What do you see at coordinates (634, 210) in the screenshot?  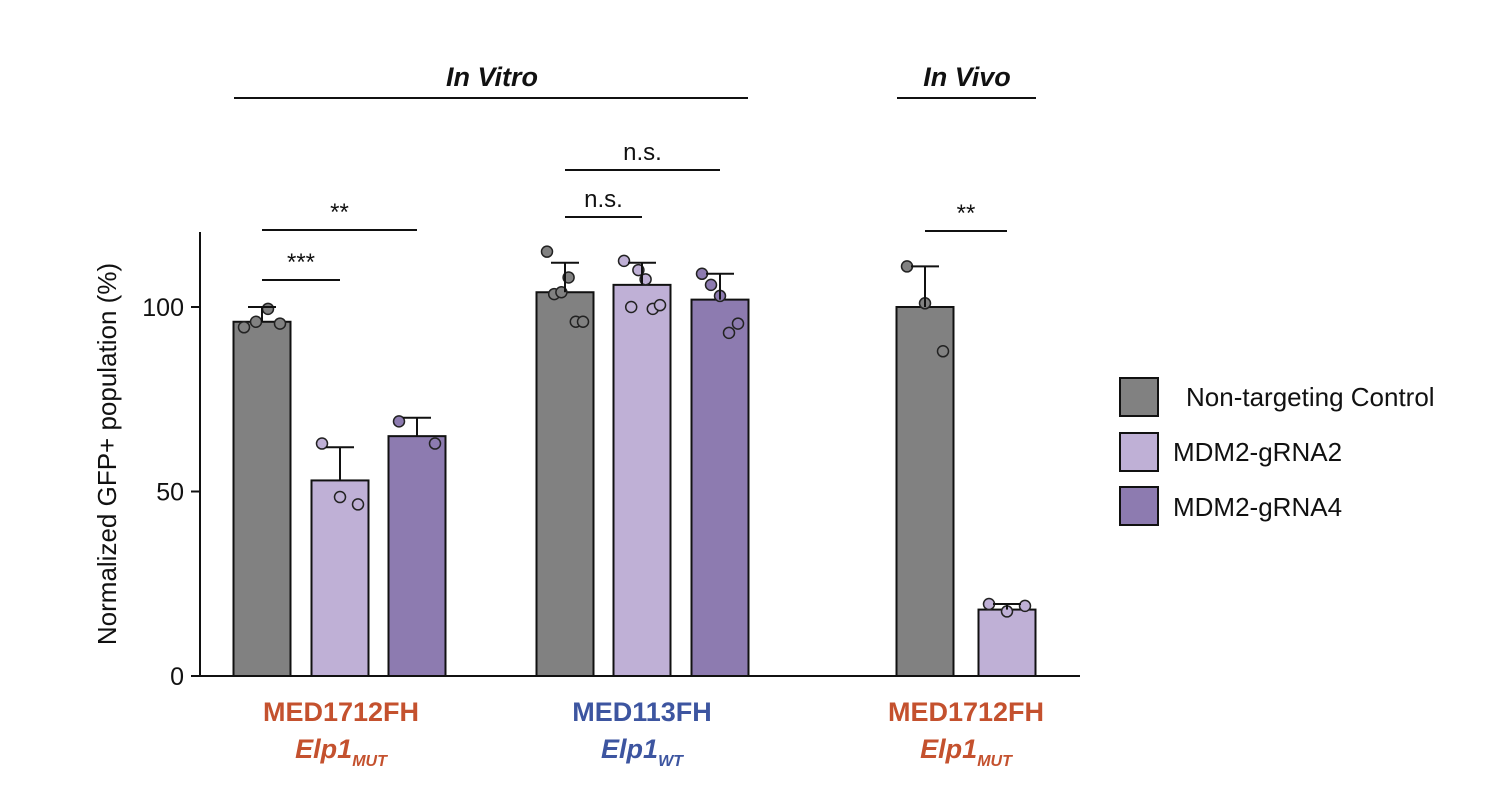 I see `significance-brackets: *****n.s.n.s.**` at bounding box center [634, 210].